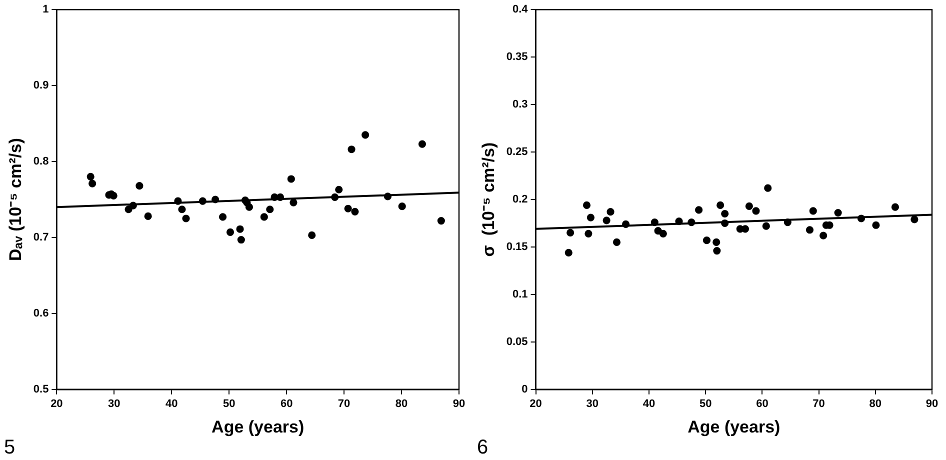  What do you see at coordinates (517, 247) in the screenshot?
I see `y-tick-label: 0.15` at bounding box center [517, 247].